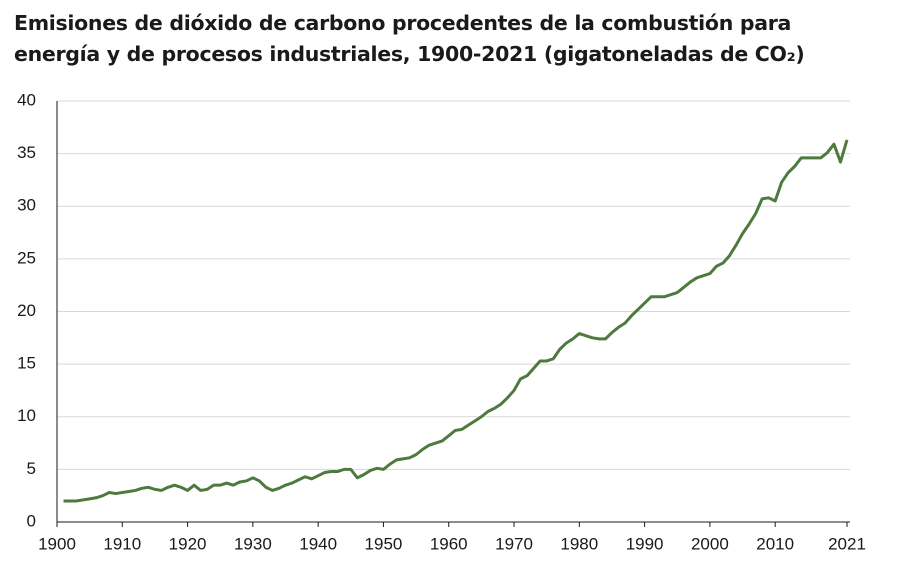 This screenshot has width=897, height=572. Describe the element at coordinates (384, 543) in the screenshot. I see `x-tick-label: 1950` at that location.